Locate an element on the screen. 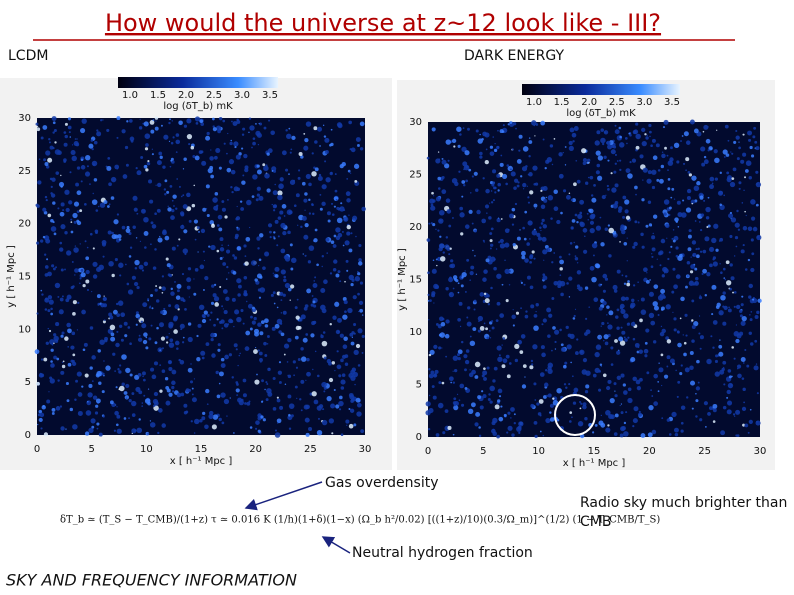  colorbar-tick-label: 1.0 is located at coordinates (130, 95).